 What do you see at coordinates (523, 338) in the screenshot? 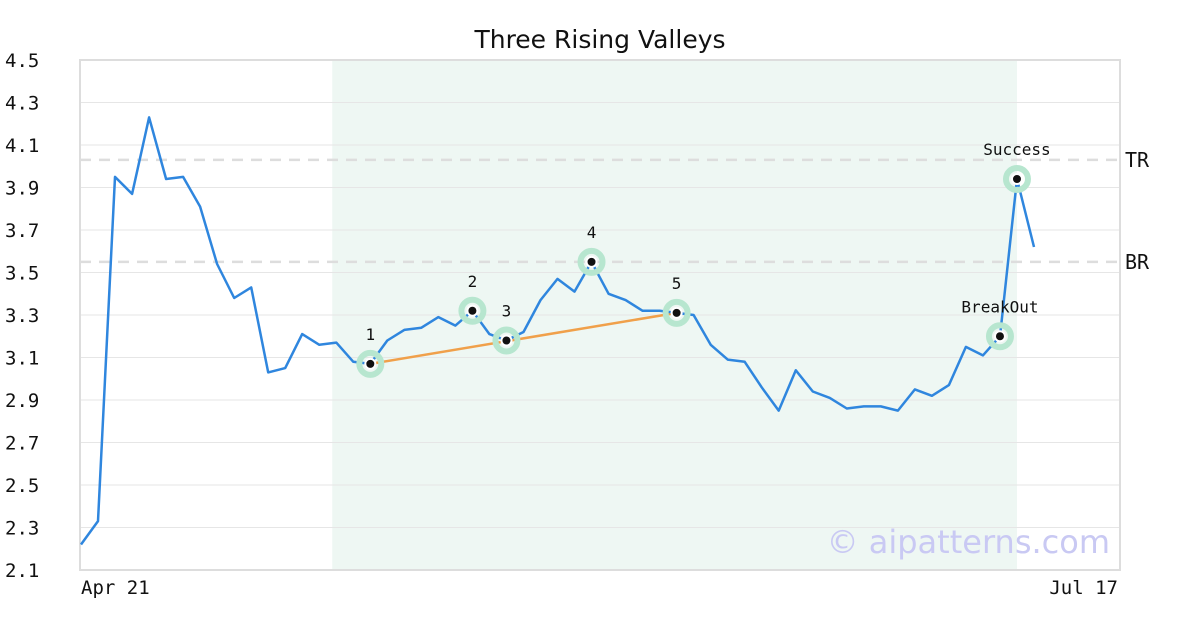
I see `trend-line` at bounding box center [523, 338].